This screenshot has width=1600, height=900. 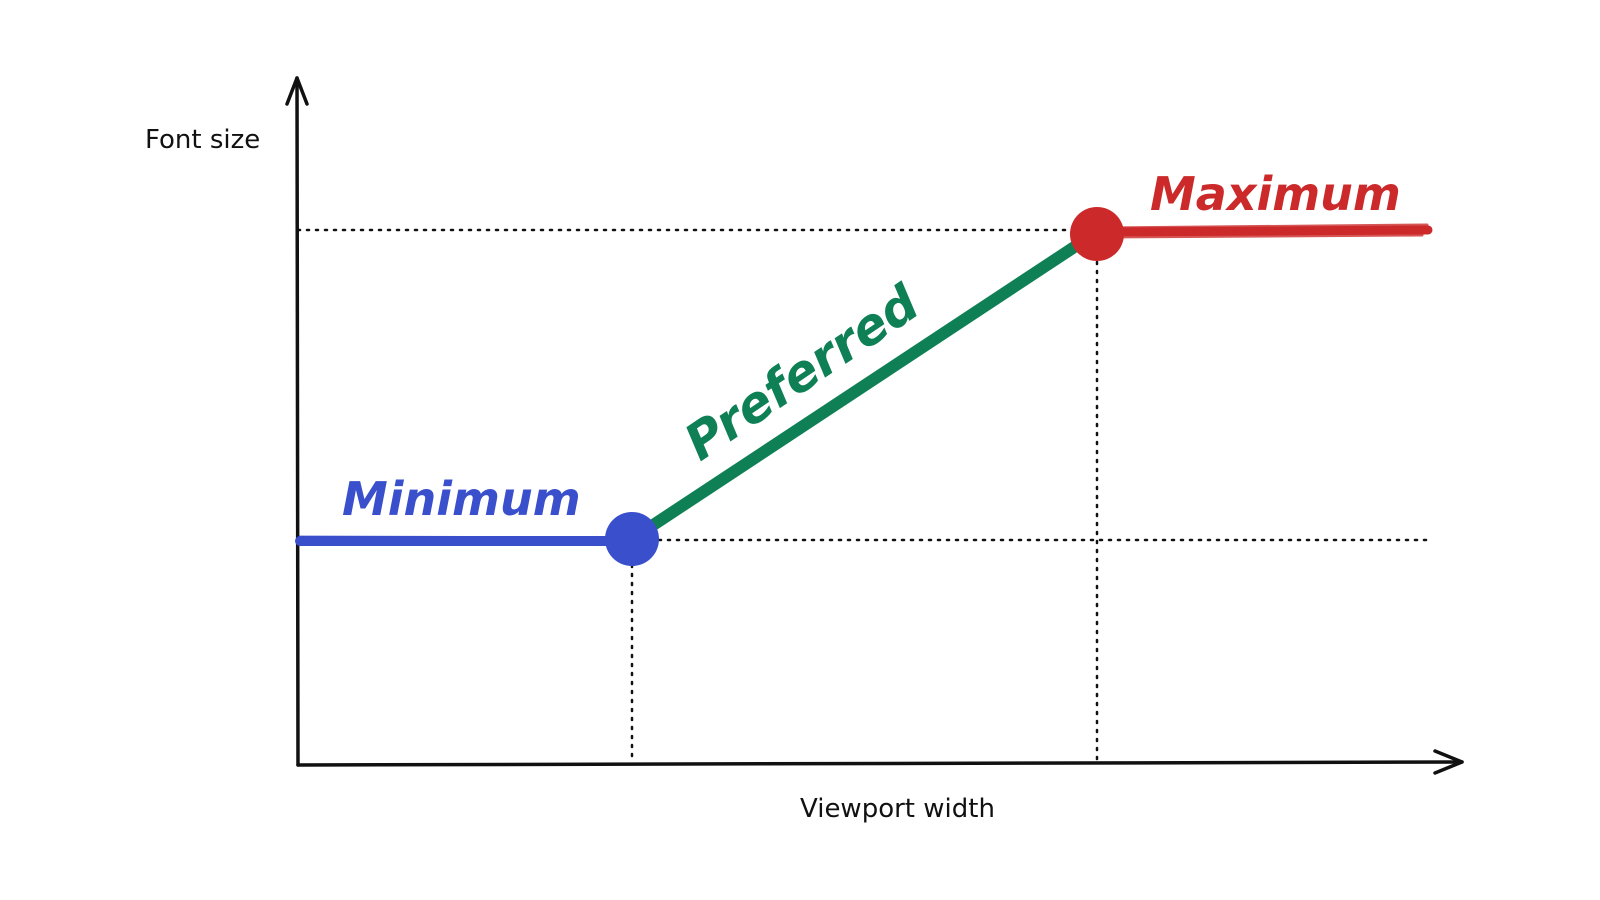 I want to click on minimum-segment: Minimum, so click(x=466, y=509).